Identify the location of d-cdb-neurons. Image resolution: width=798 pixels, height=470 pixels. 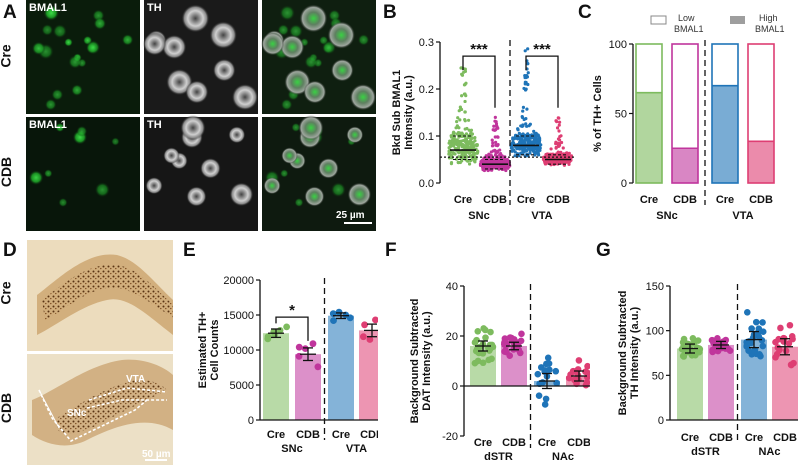
(112, 407).